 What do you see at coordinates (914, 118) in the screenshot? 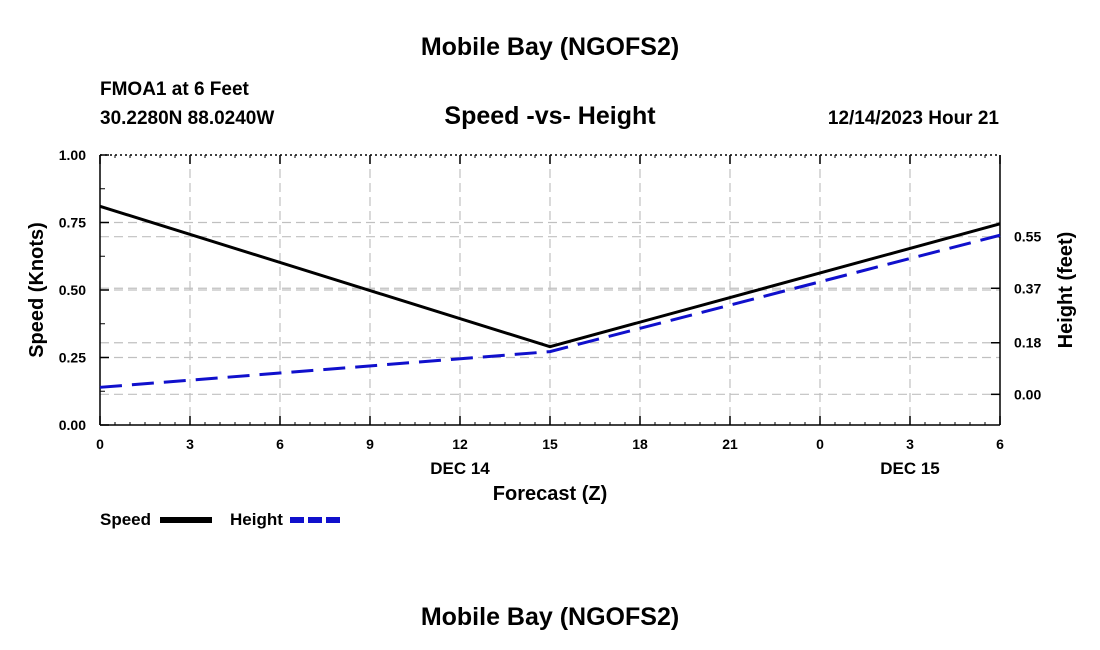
I see `datetime-label: 12/14/2023 Hour 21` at bounding box center [914, 118].